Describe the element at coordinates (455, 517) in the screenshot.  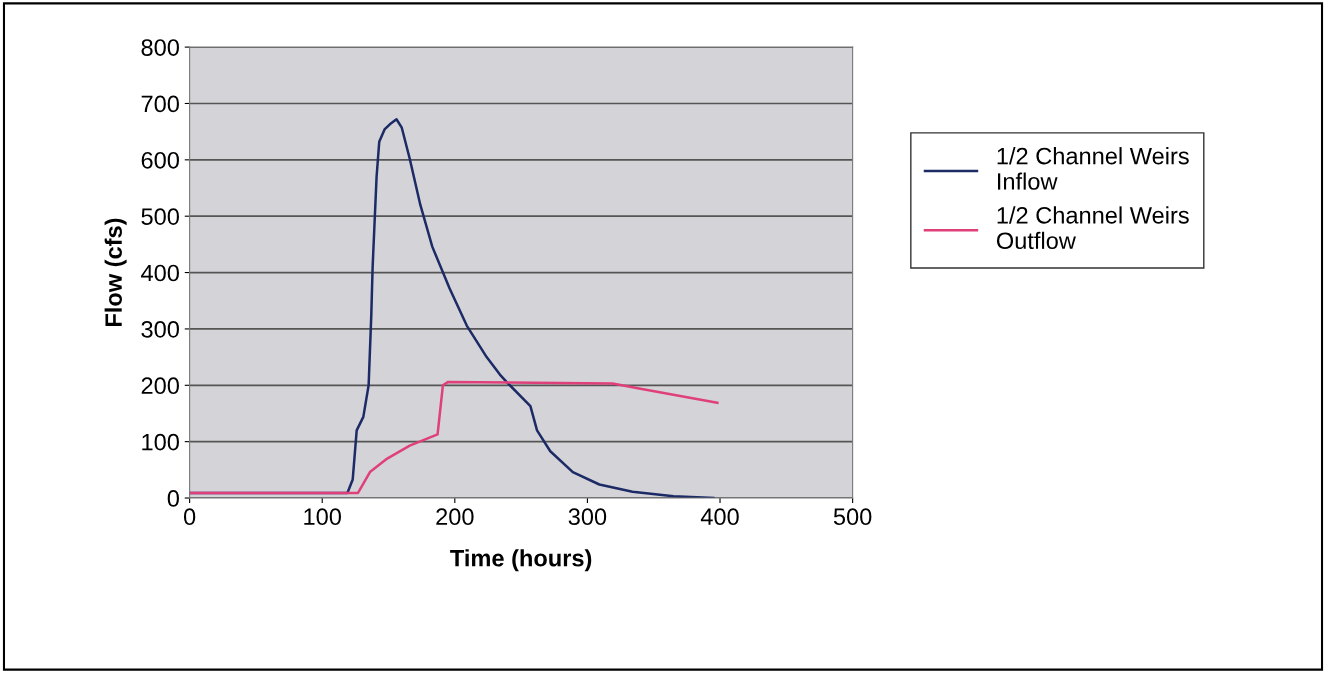
I see `x-tick-label: 200` at that location.